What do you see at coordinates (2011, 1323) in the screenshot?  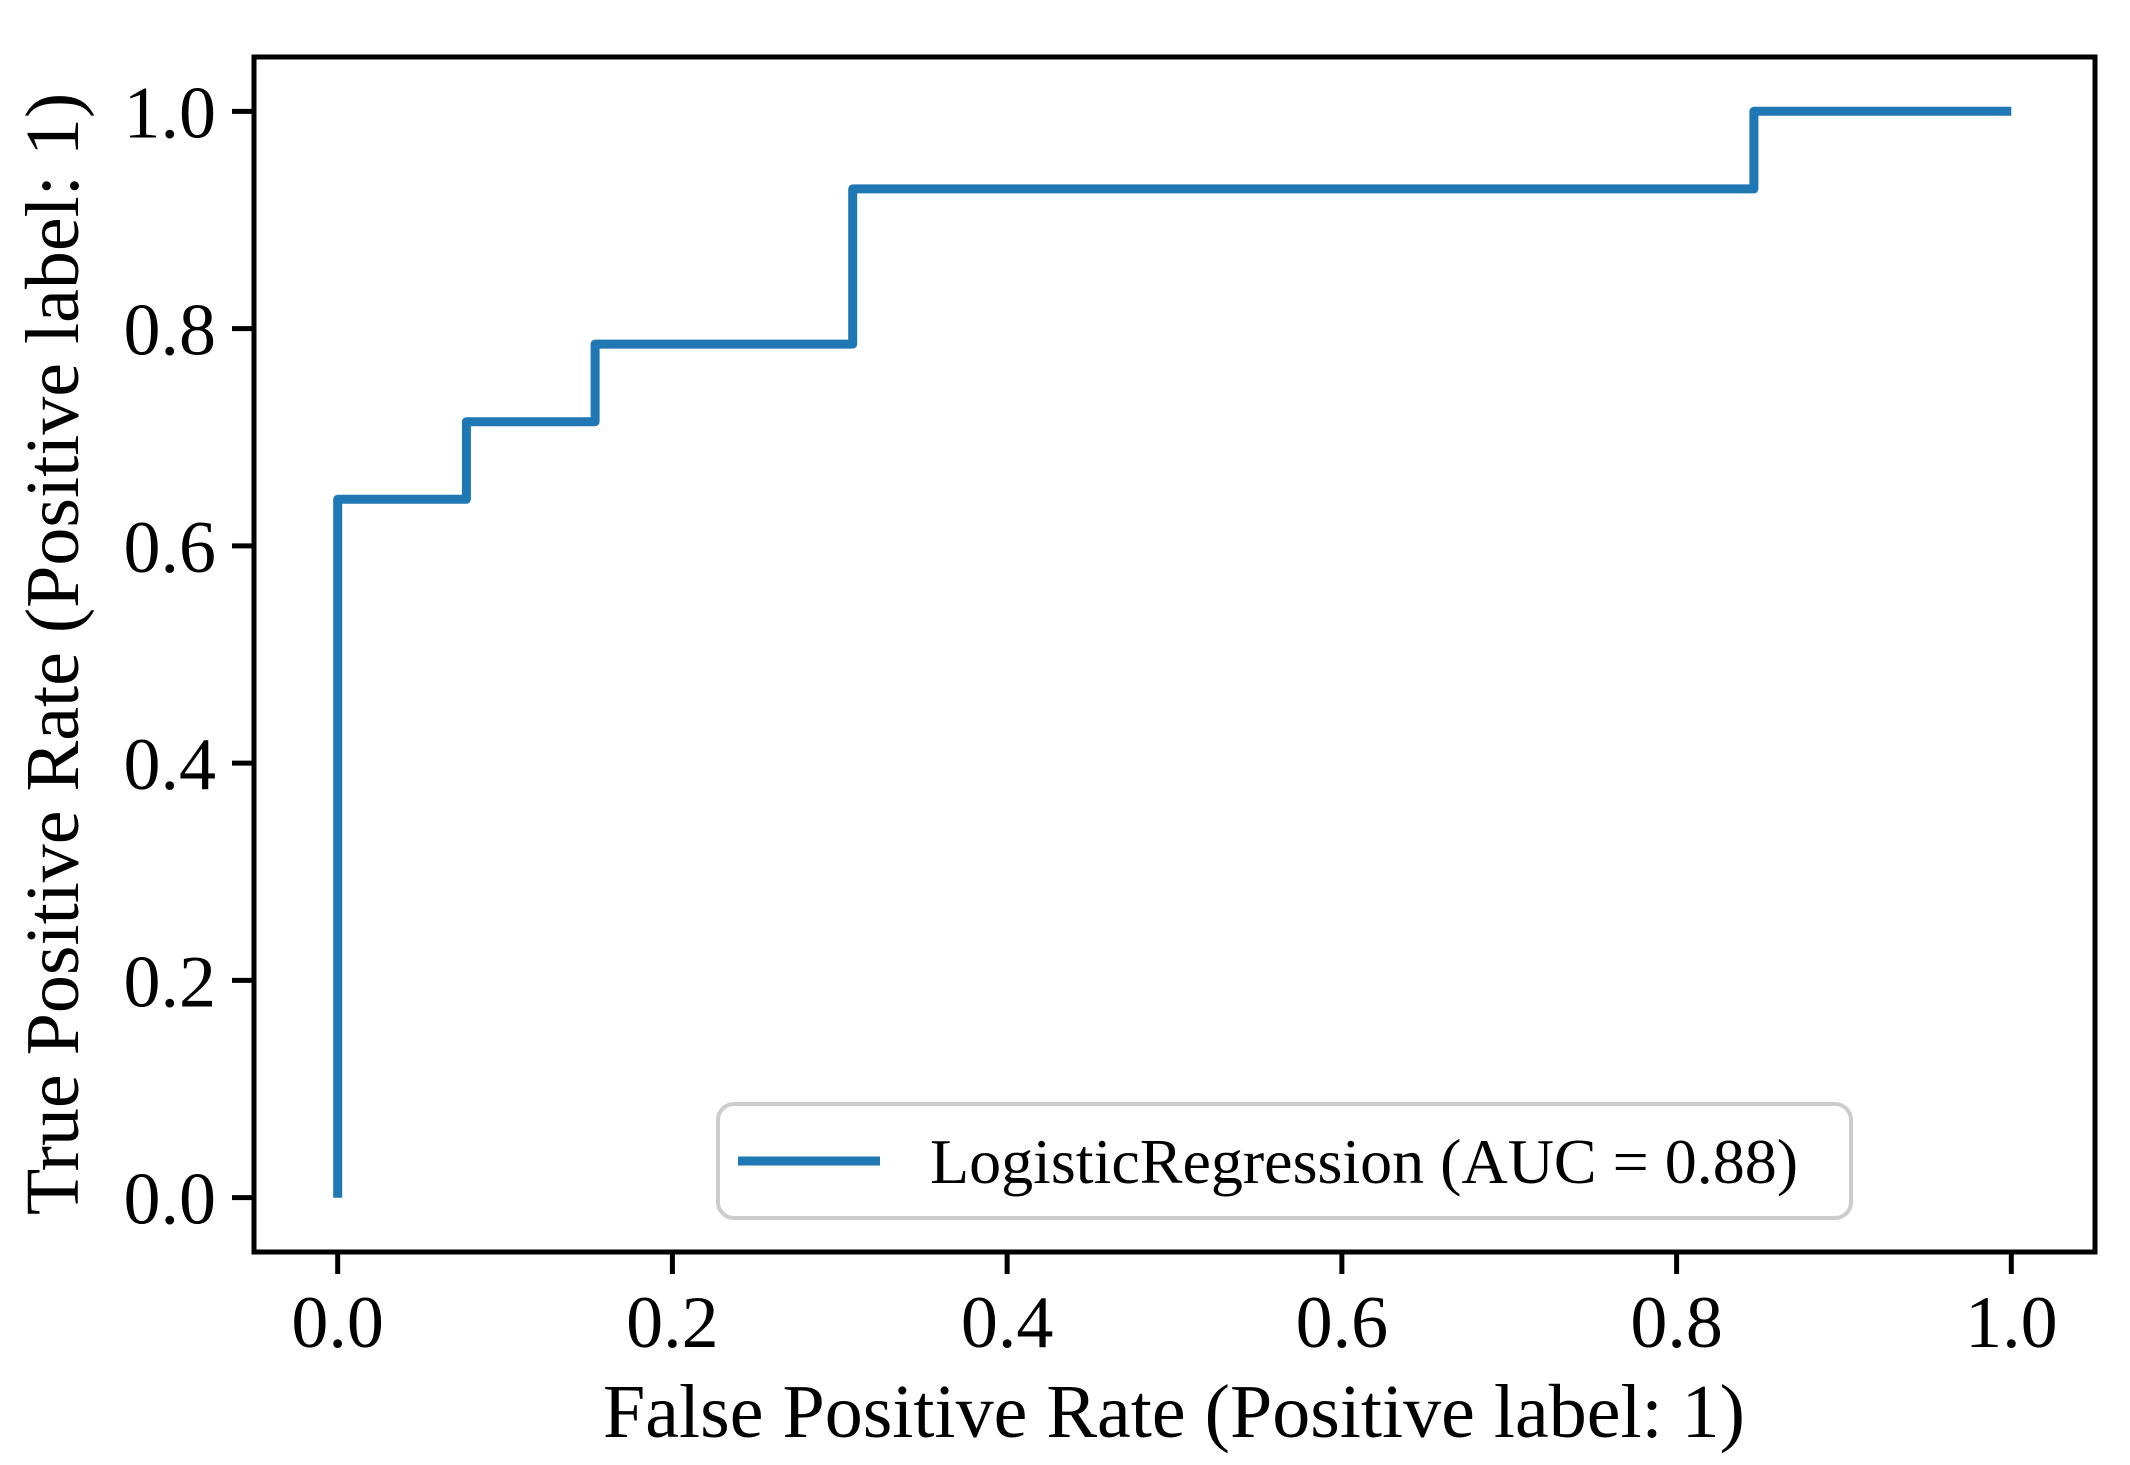 I see `x-tick-label: 1.0` at bounding box center [2011, 1323].